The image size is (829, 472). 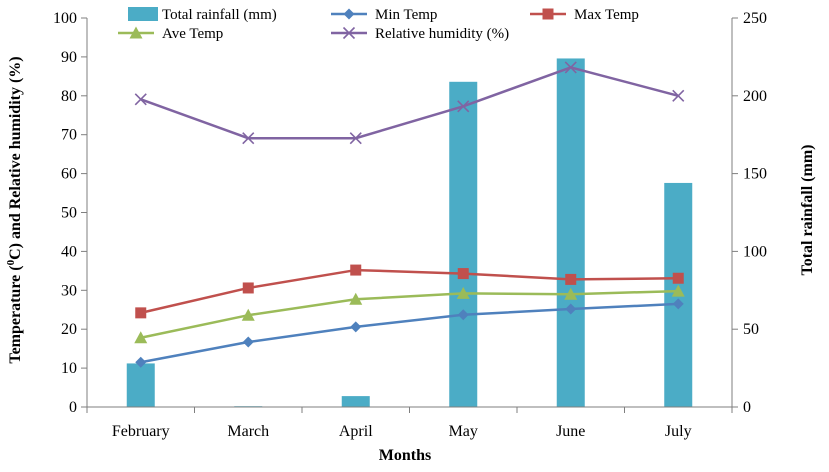 What do you see at coordinates (69, 251) in the screenshot?
I see `y-left-tick-label: 40` at bounding box center [69, 251].